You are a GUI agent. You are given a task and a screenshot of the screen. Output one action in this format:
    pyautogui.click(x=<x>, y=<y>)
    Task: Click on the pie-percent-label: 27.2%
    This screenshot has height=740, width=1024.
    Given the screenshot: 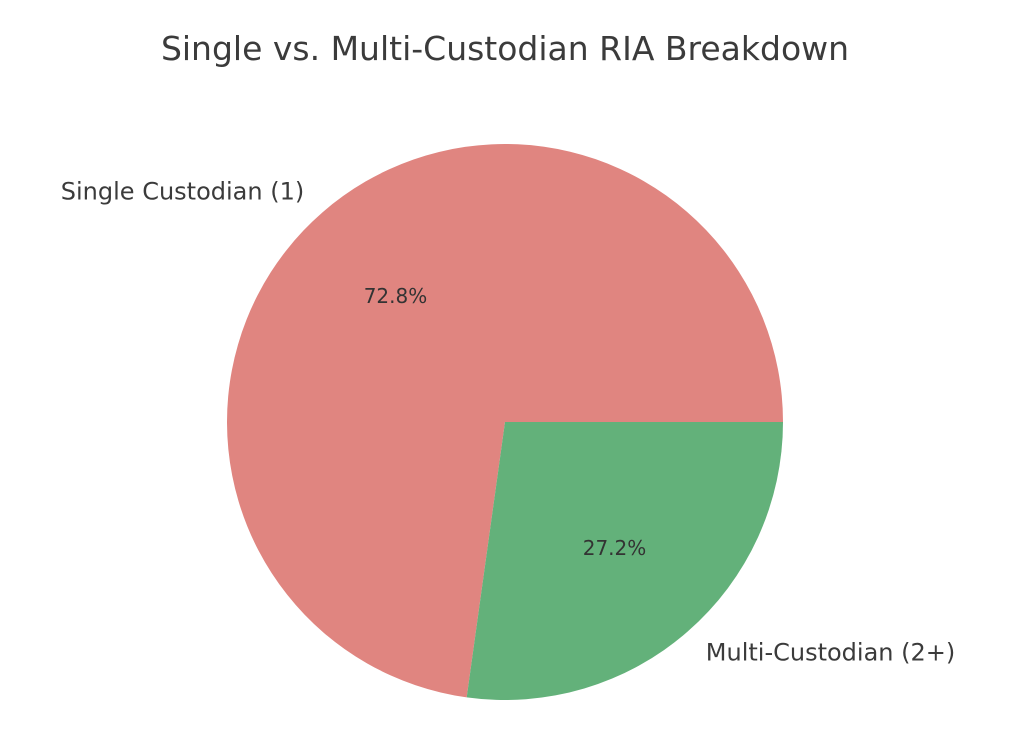 What is the action you would take?
    pyautogui.click(x=615, y=548)
    